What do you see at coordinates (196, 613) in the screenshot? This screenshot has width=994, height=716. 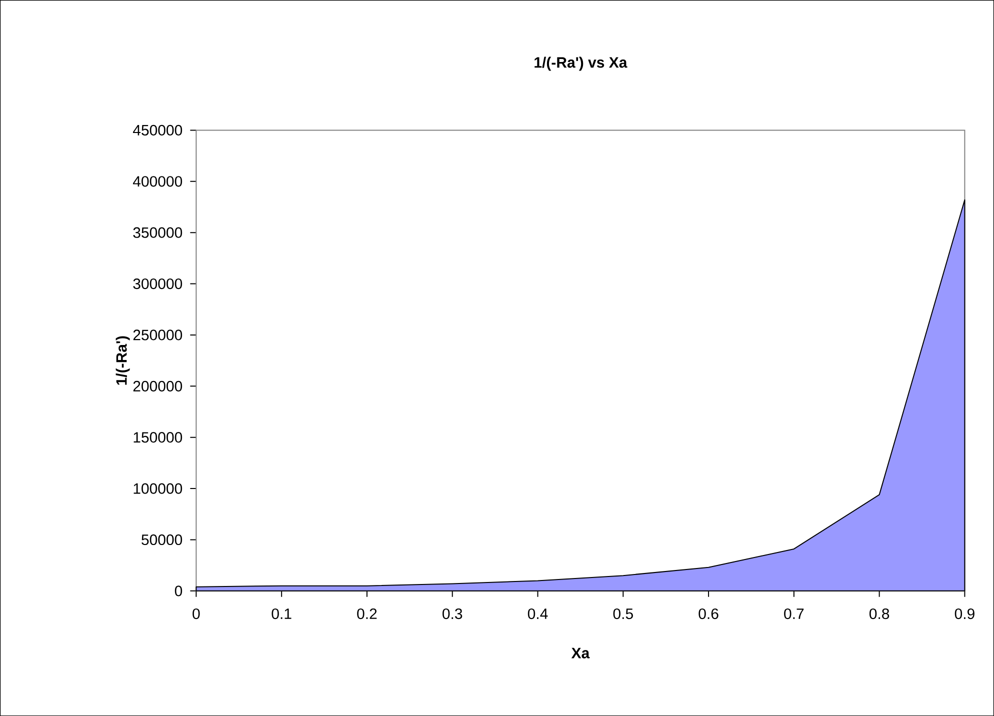 I see `x-tick-label: 0` at bounding box center [196, 613].